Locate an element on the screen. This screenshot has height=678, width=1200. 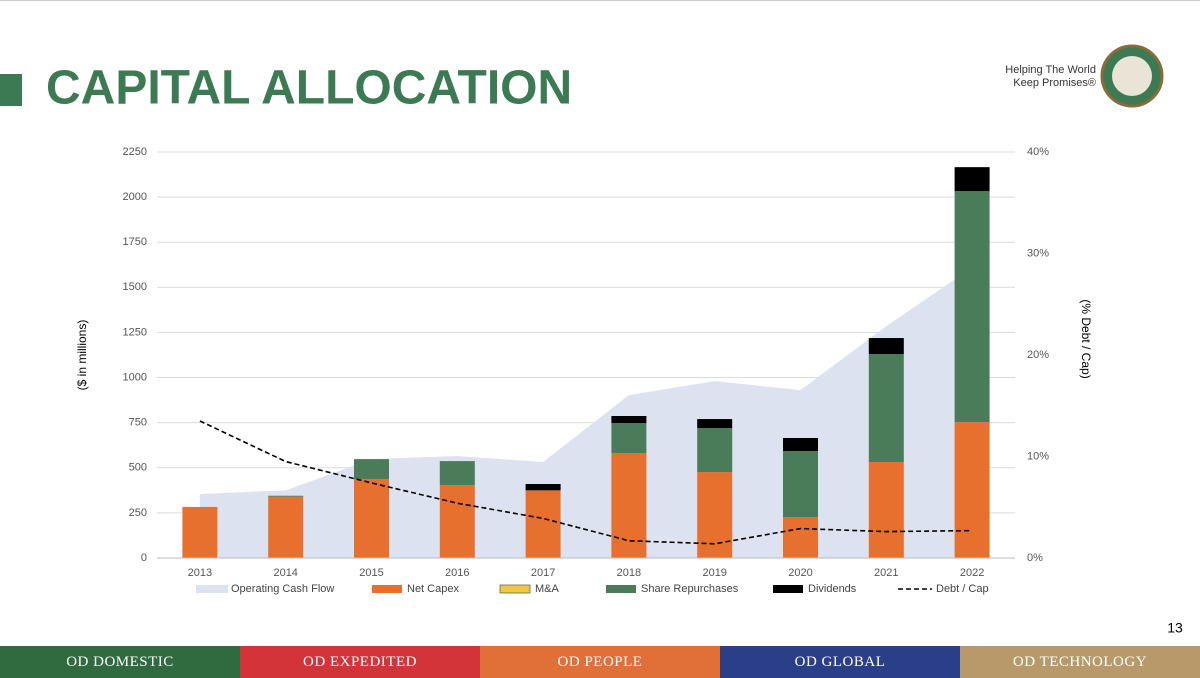
y-tick-label: 750 is located at coordinates (138, 423).